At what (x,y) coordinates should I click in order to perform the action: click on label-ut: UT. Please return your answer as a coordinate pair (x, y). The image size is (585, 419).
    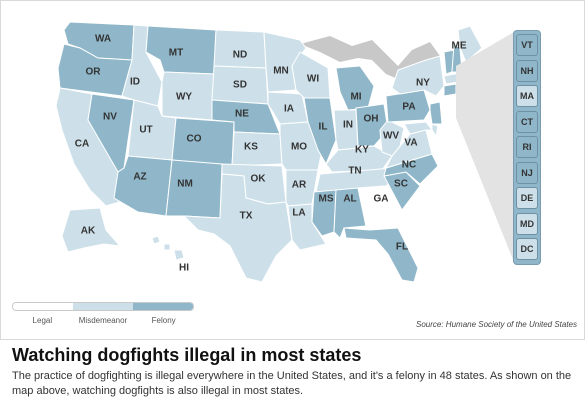
    Looking at the image, I should click on (145, 130).